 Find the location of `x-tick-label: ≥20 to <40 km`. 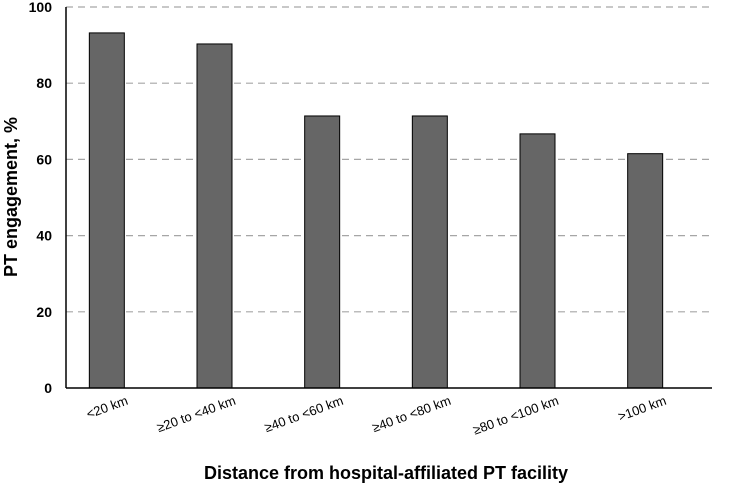

x-tick-label: ≥20 to <40 km is located at coordinates (196, 414).